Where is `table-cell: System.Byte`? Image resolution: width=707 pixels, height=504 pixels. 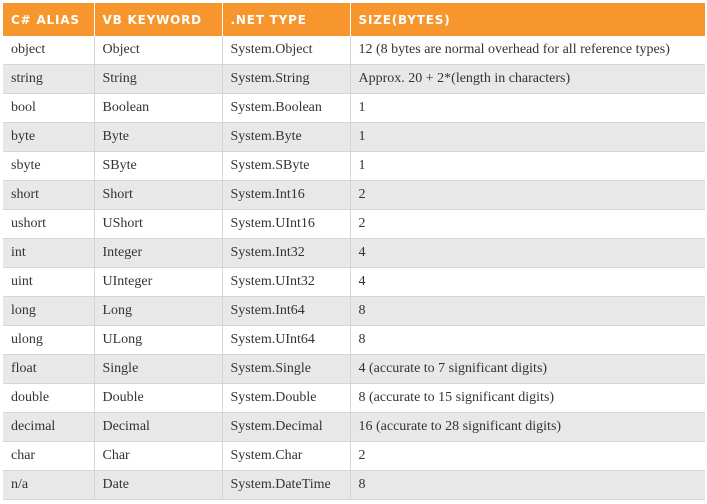
table-cell: System.Byte is located at coordinates (286, 137).